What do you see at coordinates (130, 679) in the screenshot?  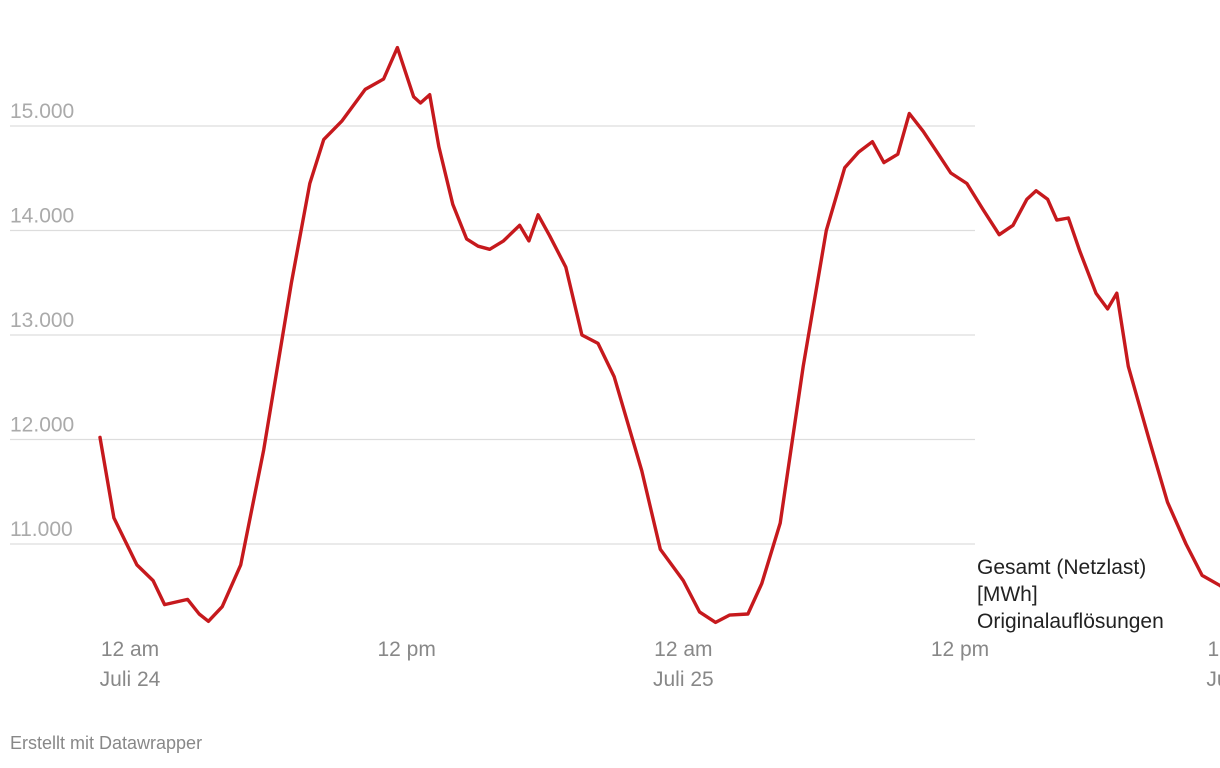 I see `x-tick-date-label: Juli 24` at bounding box center [130, 679].